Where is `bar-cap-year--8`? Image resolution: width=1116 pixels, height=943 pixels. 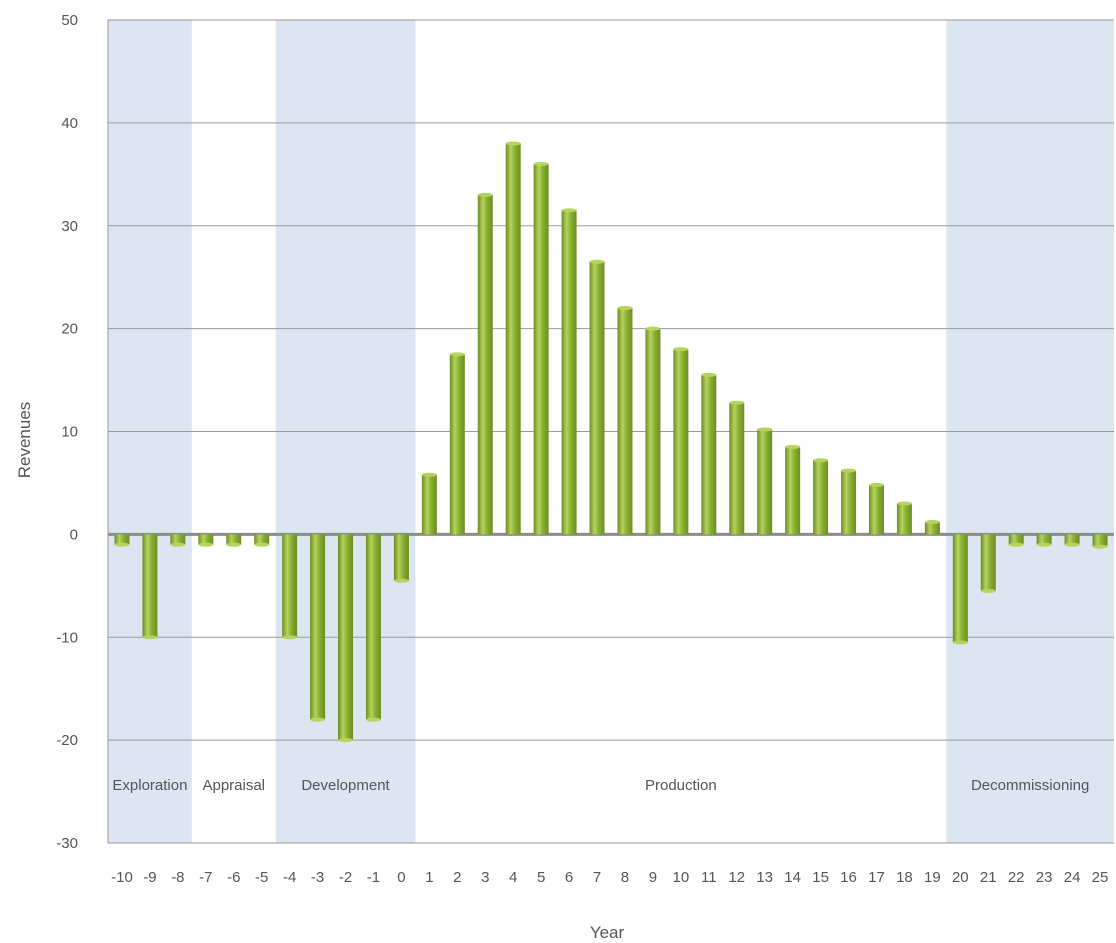 bar-cap-year--8 is located at coordinates (178, 544).